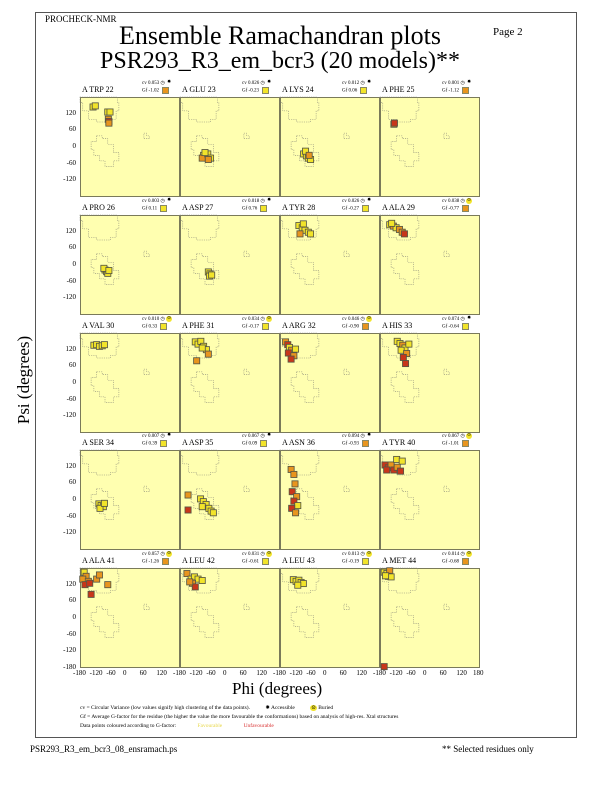 This screenshot has width=612, height=792. Describe the element at coordinates (251, 202) in the screenshot. I see `cv-value: cv 0.018` at that location.